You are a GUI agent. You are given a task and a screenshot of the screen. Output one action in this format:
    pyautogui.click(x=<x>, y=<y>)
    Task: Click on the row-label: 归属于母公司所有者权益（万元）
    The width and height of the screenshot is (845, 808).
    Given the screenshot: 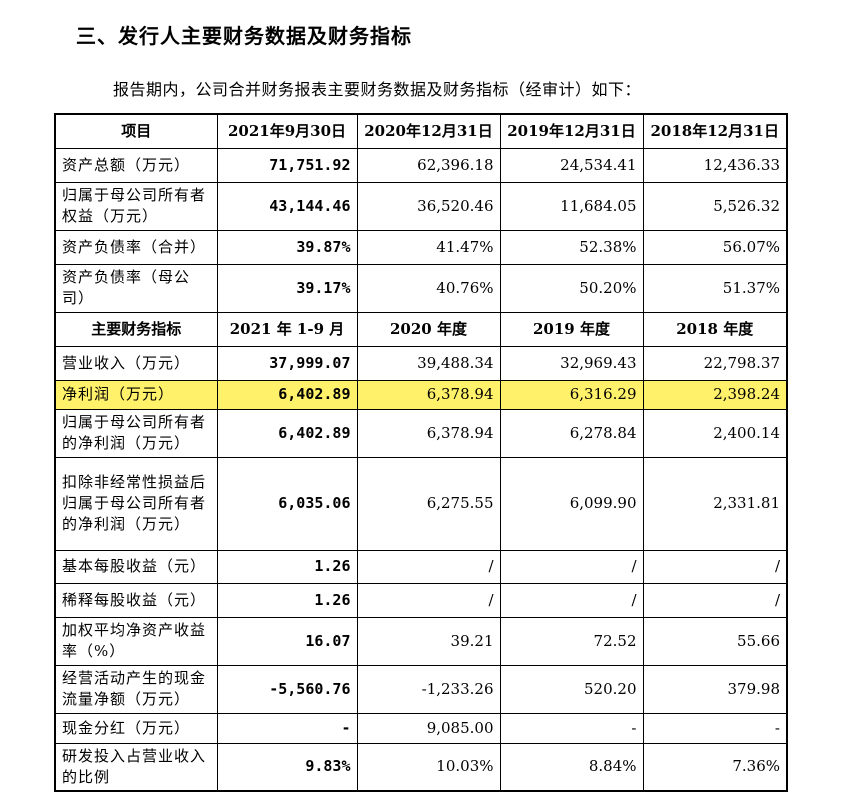 What is the action you would take?
    pyautogui.click(x=136, y=206)
    